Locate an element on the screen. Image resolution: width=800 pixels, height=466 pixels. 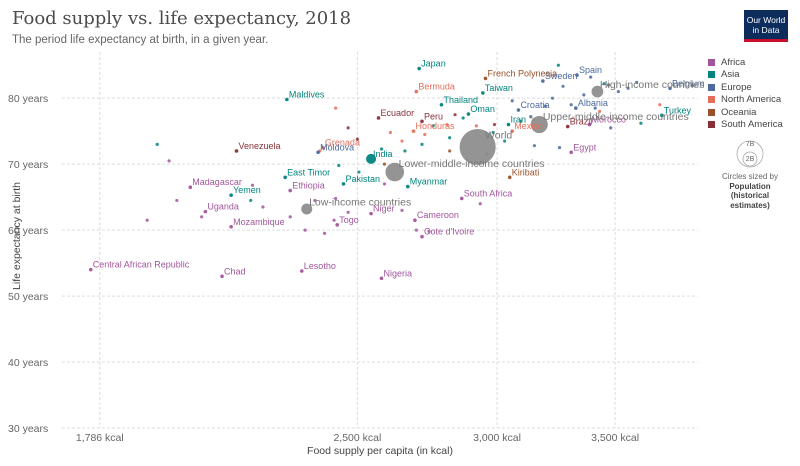
point-label: Yemen is located at coordinates (247, 190).